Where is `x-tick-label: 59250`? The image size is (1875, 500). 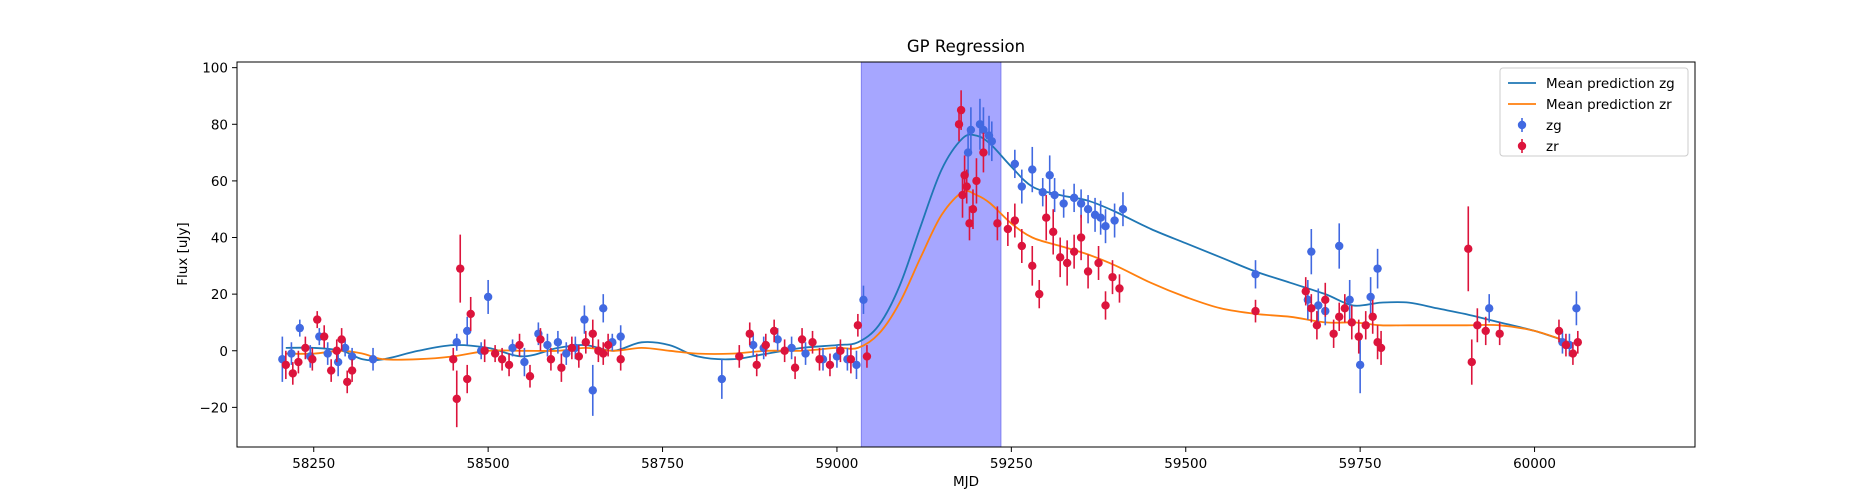
x-tick-label: 59250 is located at coordinates (1011, 464).